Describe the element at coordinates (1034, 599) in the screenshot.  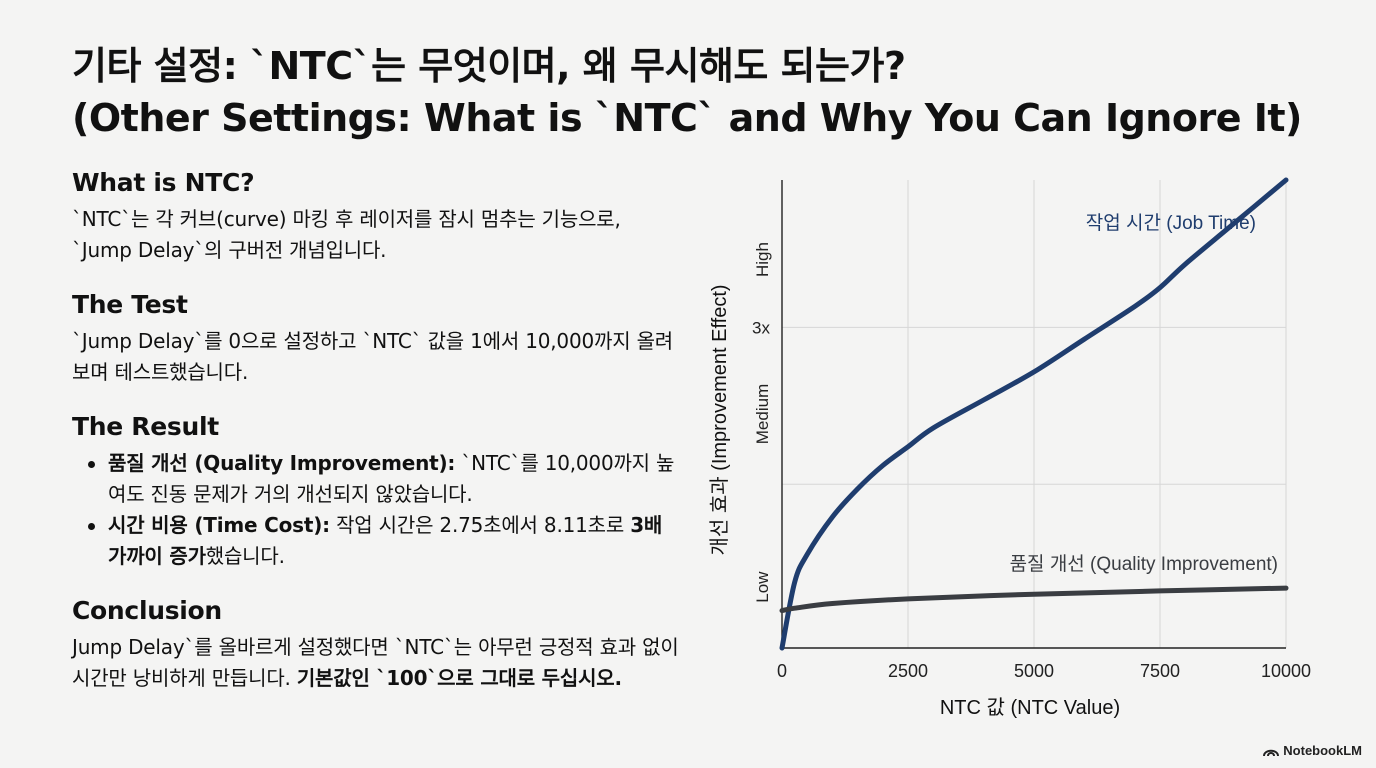
I see `series-line-quality-improvement` at that location.